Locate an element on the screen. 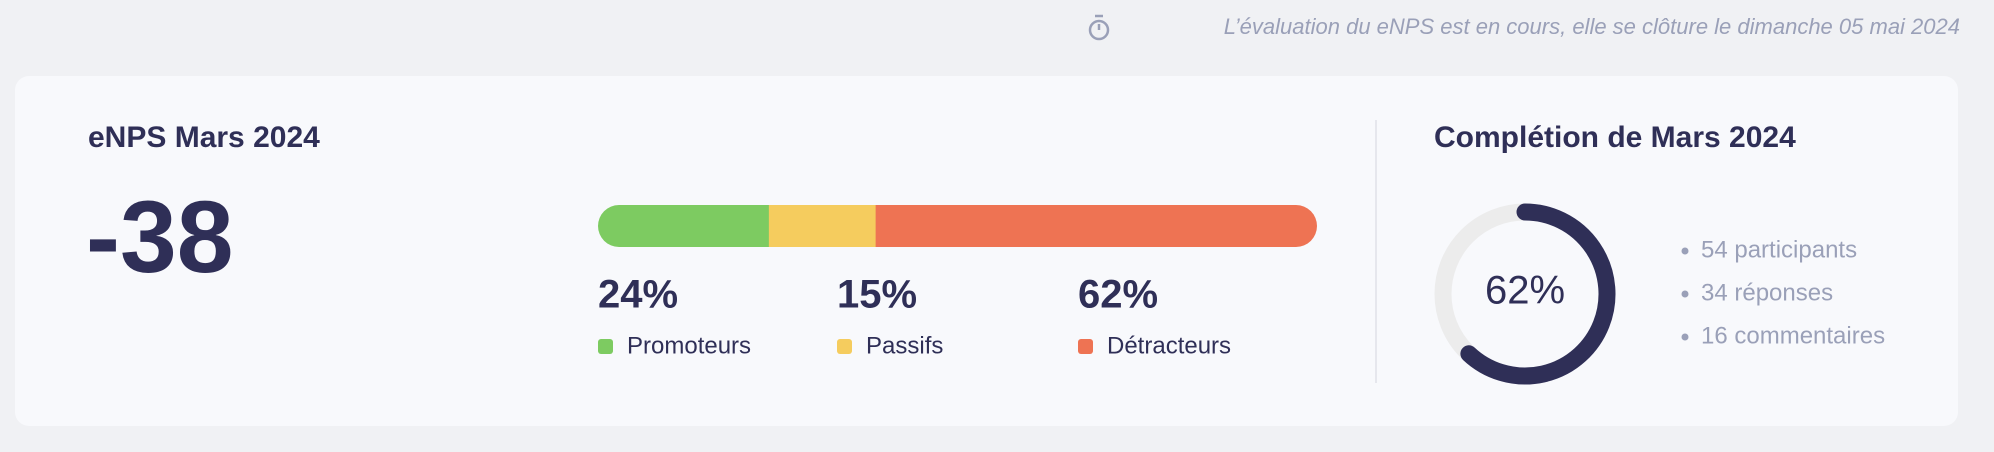 This screenshot has width=1994, height=452. enps-score: -38 is located at coordinates (159, 237).